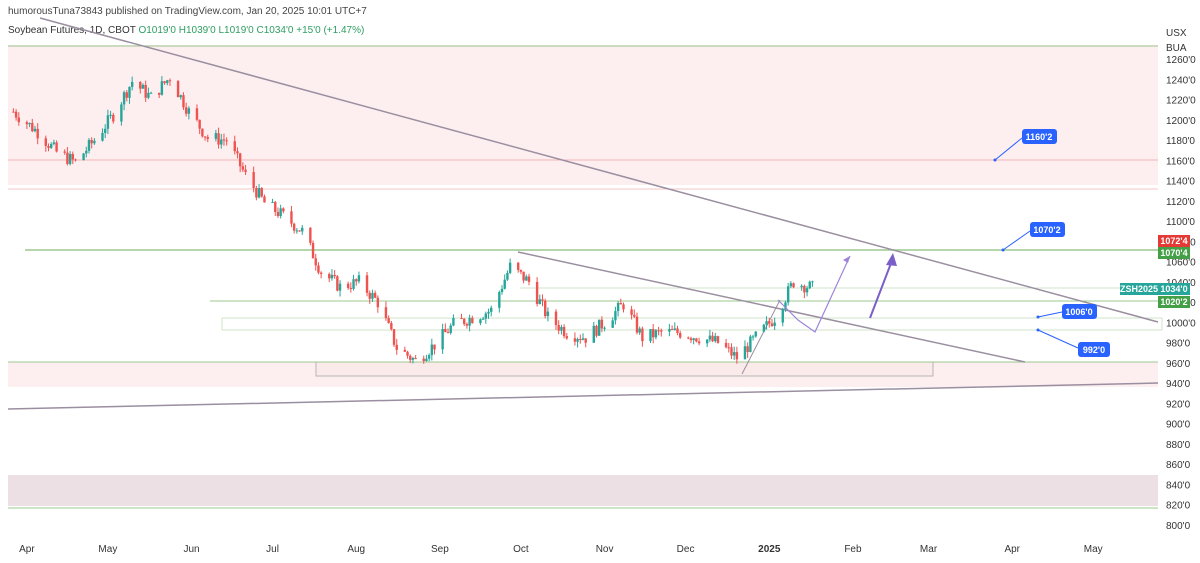 This screenshot has height=563, width=1200. I want to click on mid-downtrend-line, so click(771, 307).